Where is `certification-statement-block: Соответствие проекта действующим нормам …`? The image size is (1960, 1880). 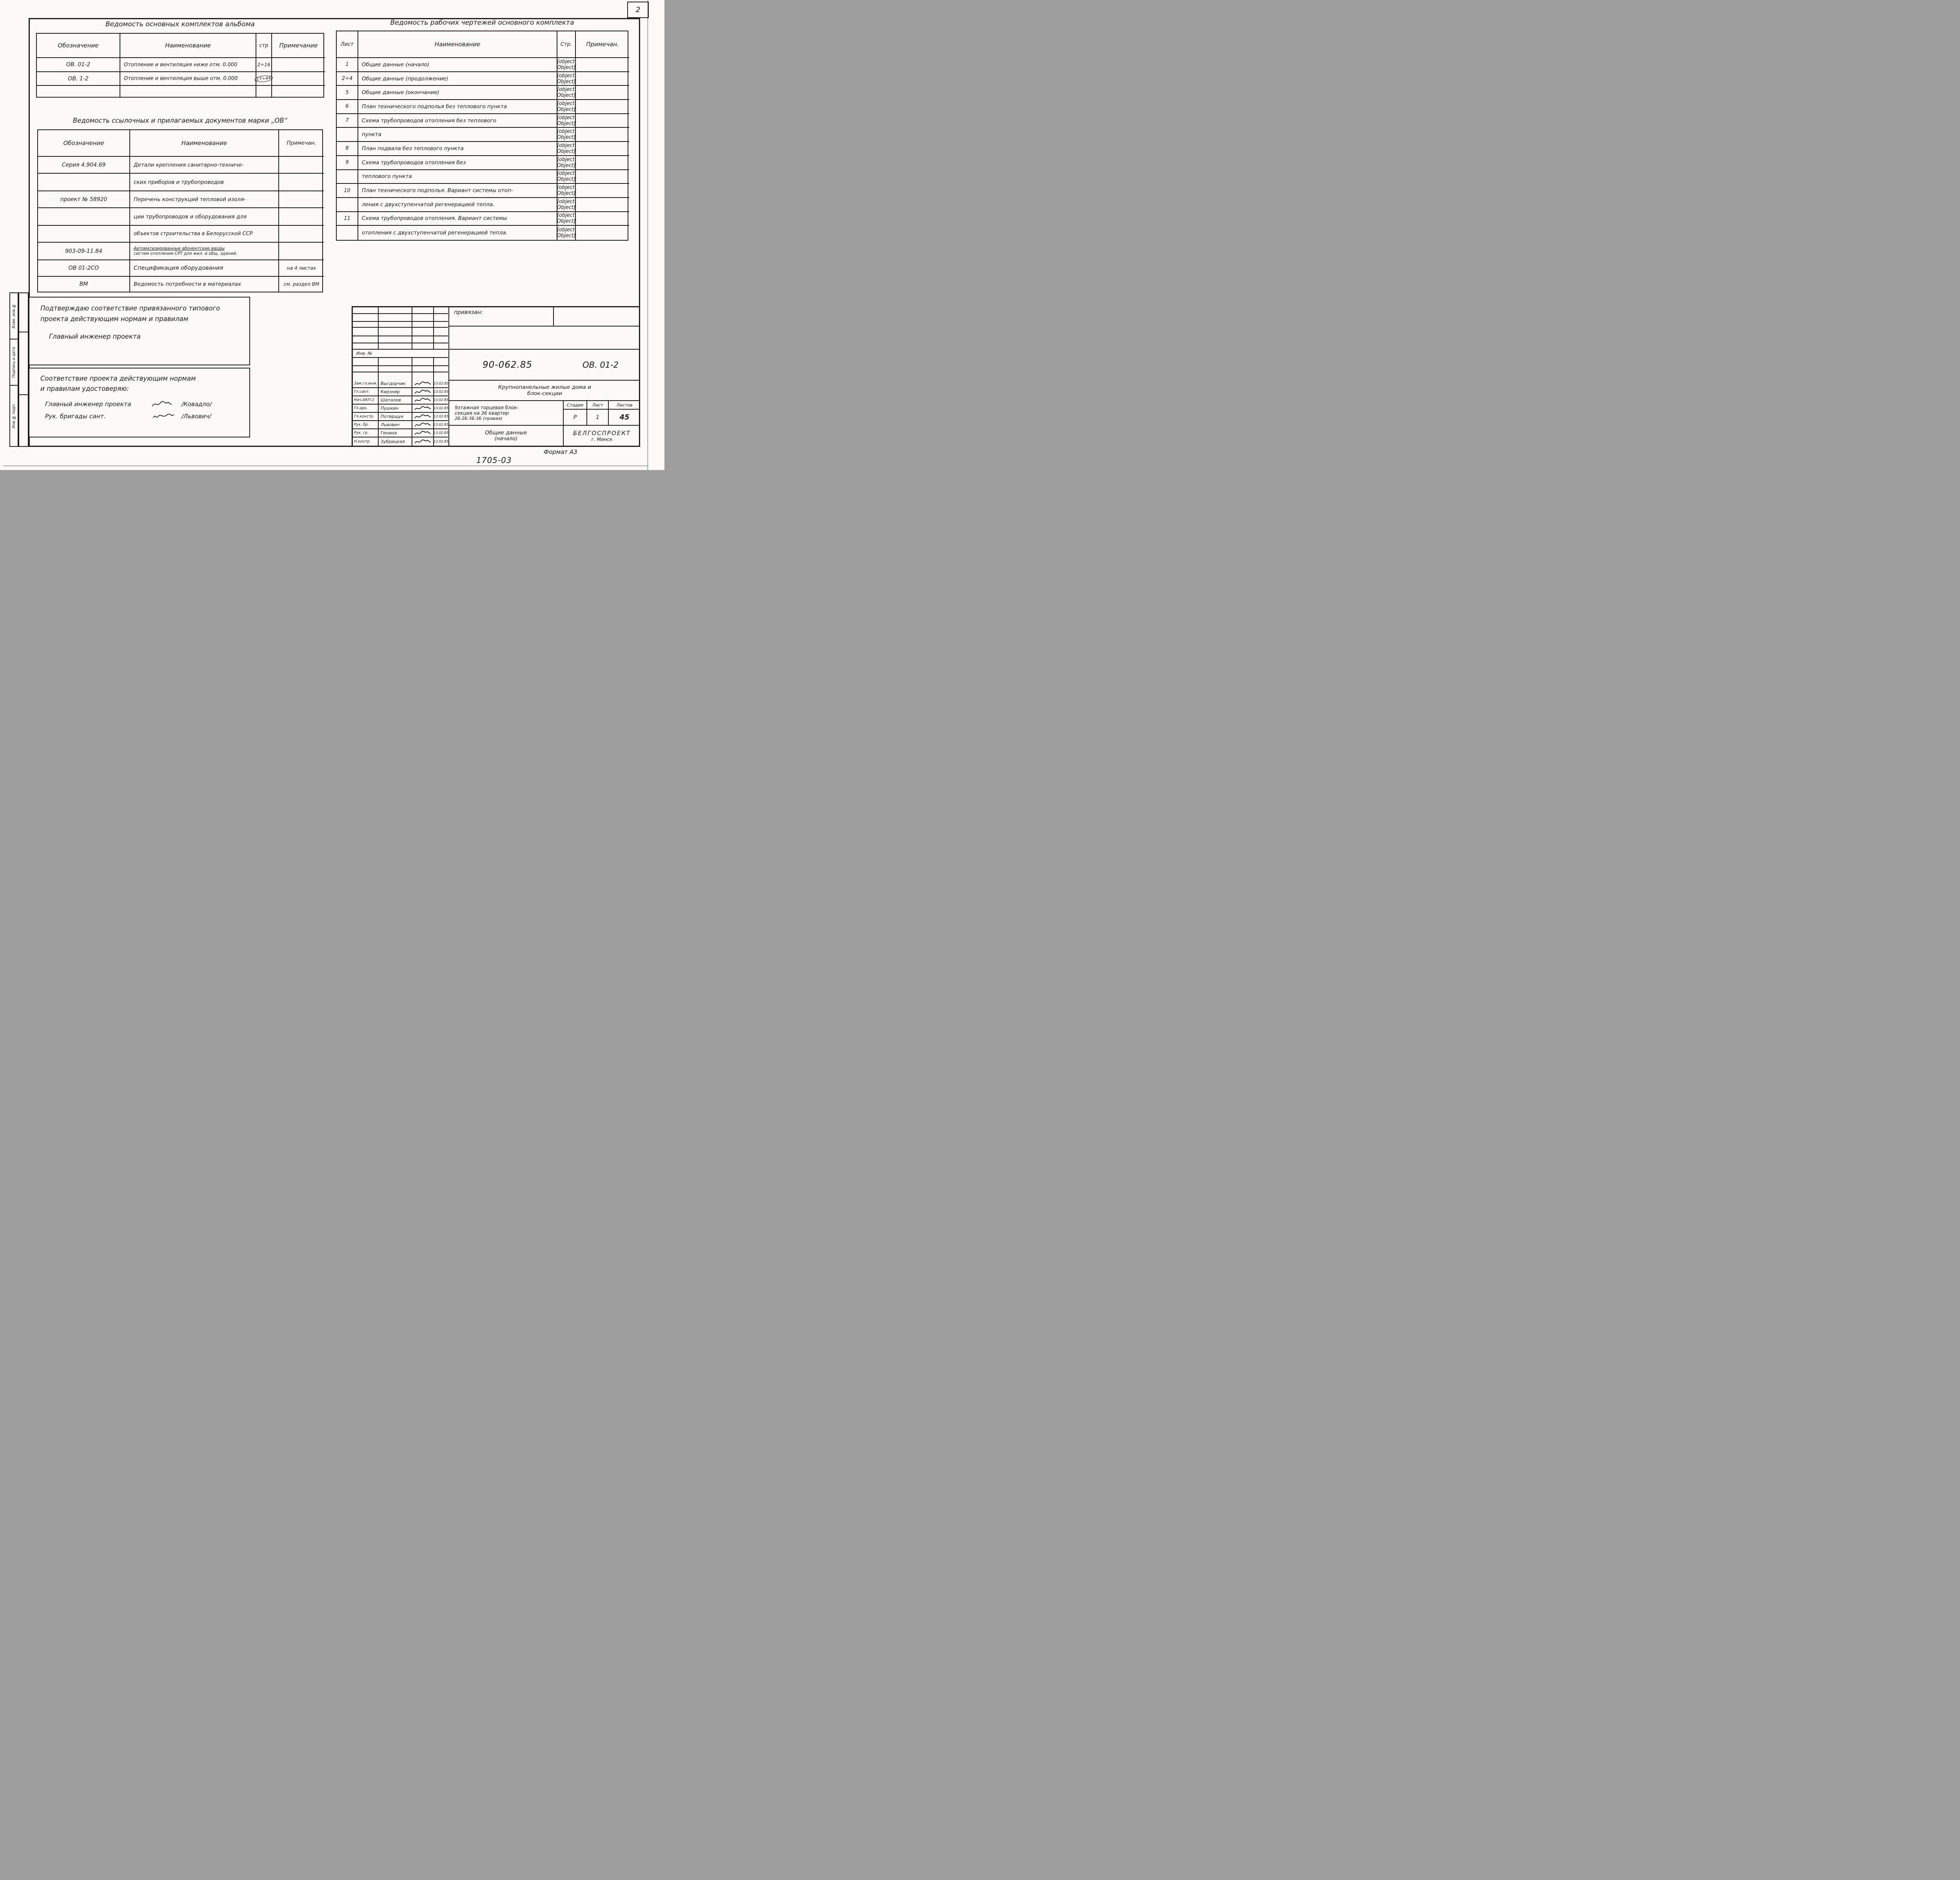
certification-statement-block: Соответствие проекта действующим нормам … is located at coordinates (139, 402).